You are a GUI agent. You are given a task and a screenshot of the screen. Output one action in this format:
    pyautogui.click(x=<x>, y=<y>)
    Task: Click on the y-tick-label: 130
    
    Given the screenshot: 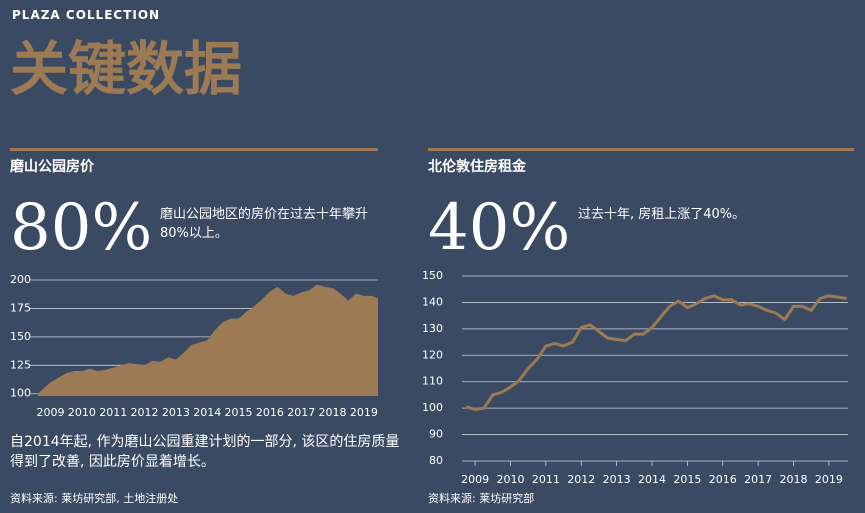 What is the action you would take?
    pyautogui.click(x=432, y=328)
    